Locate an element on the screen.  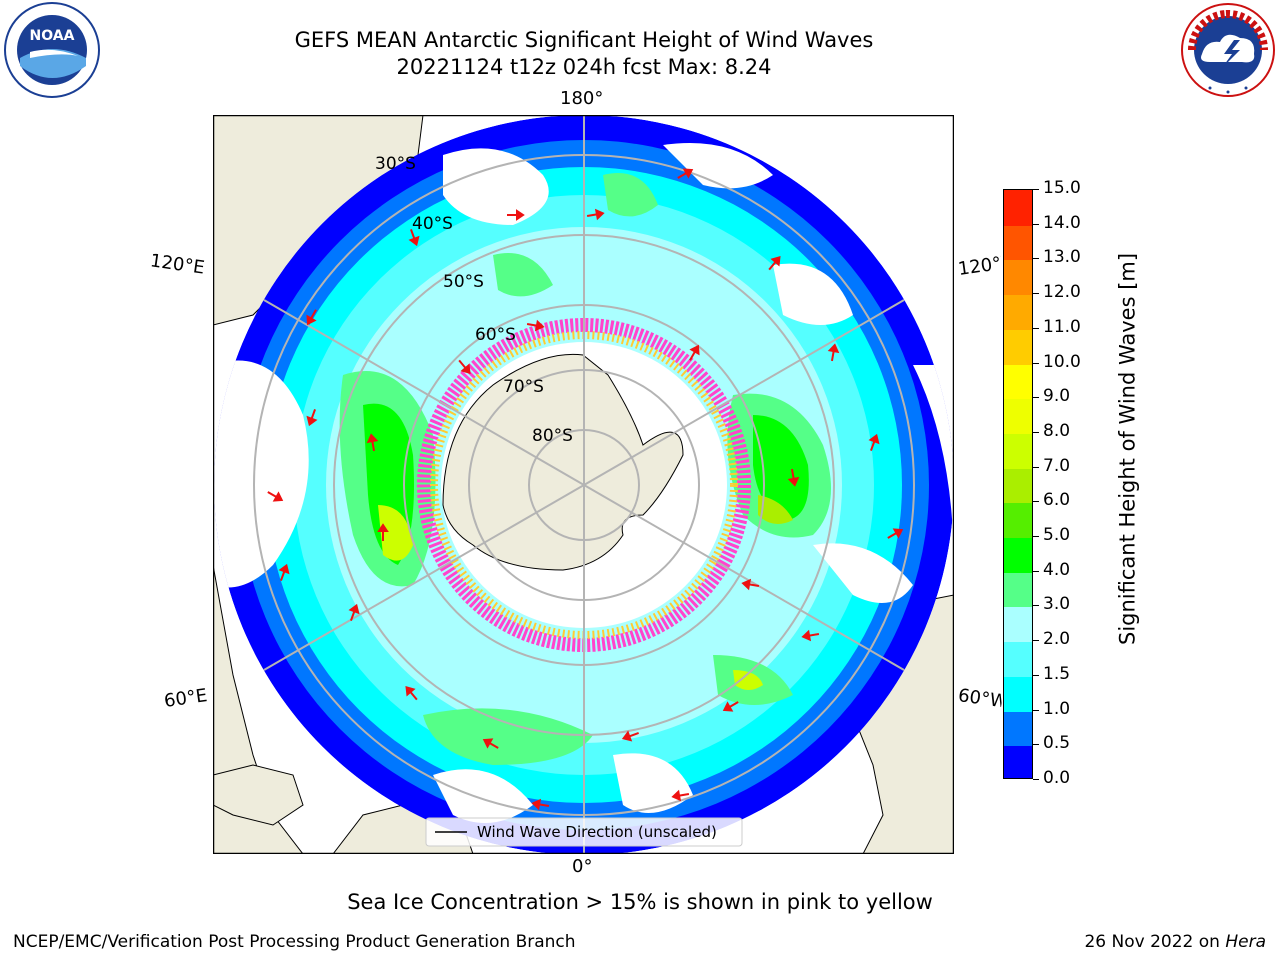
colorbar-tick-label: 0.5 is located at coordinates (1057, 743).